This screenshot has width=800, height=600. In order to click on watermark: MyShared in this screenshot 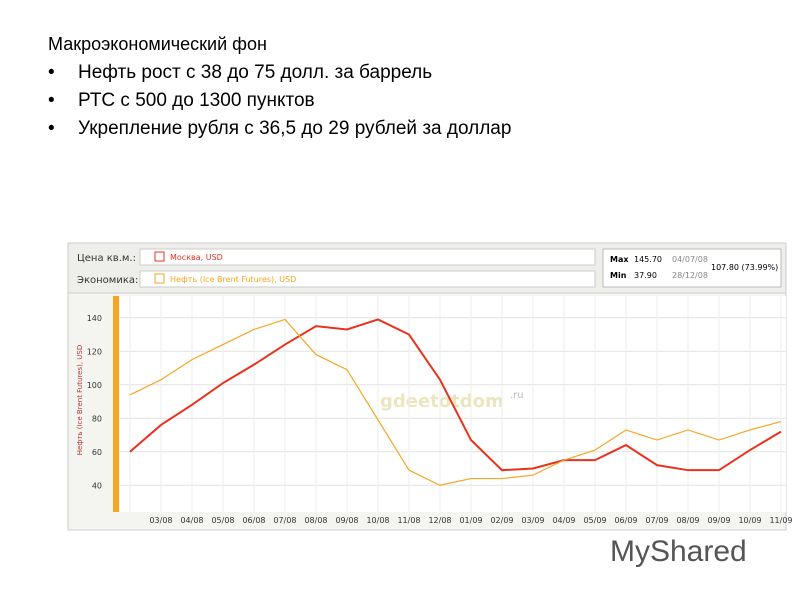, I will do `click(678, 551)`.